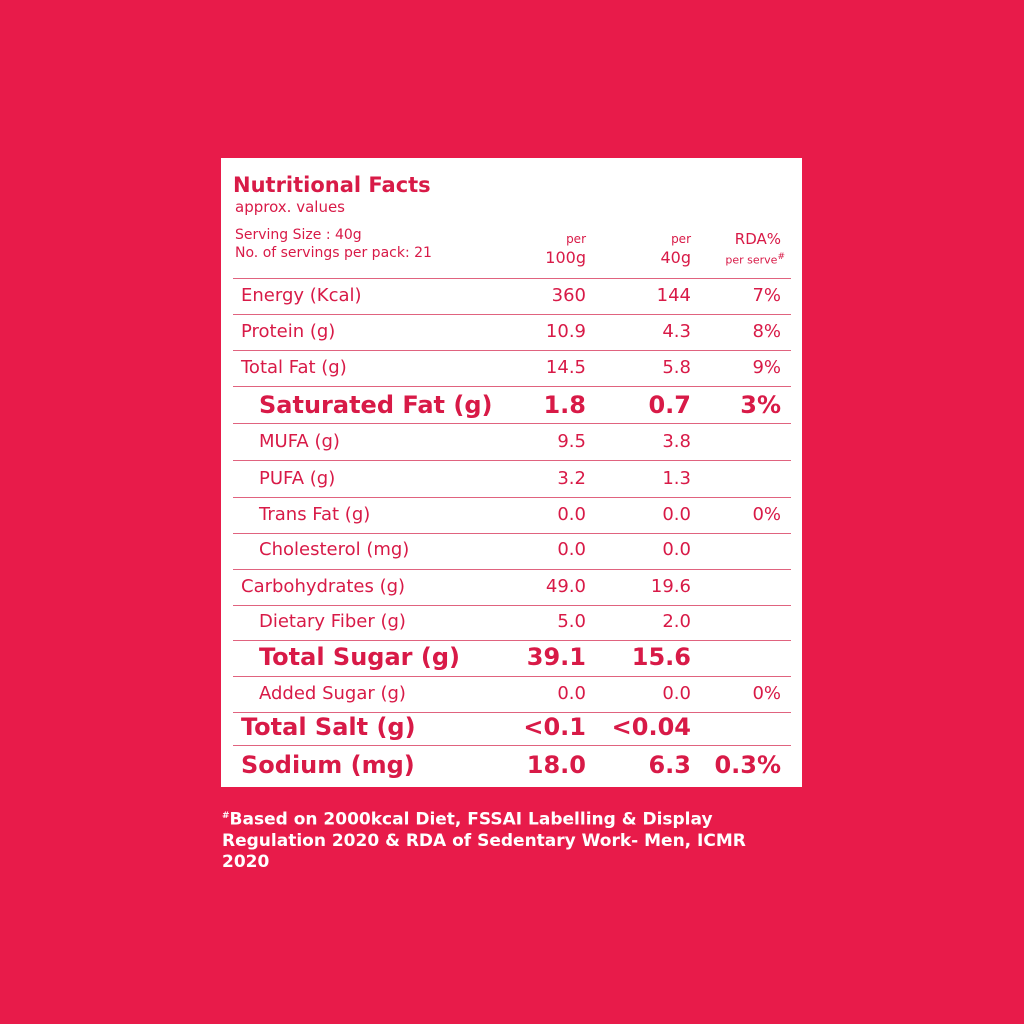  I want to click on row-label: Energy (Kcal), so click(301, 295).